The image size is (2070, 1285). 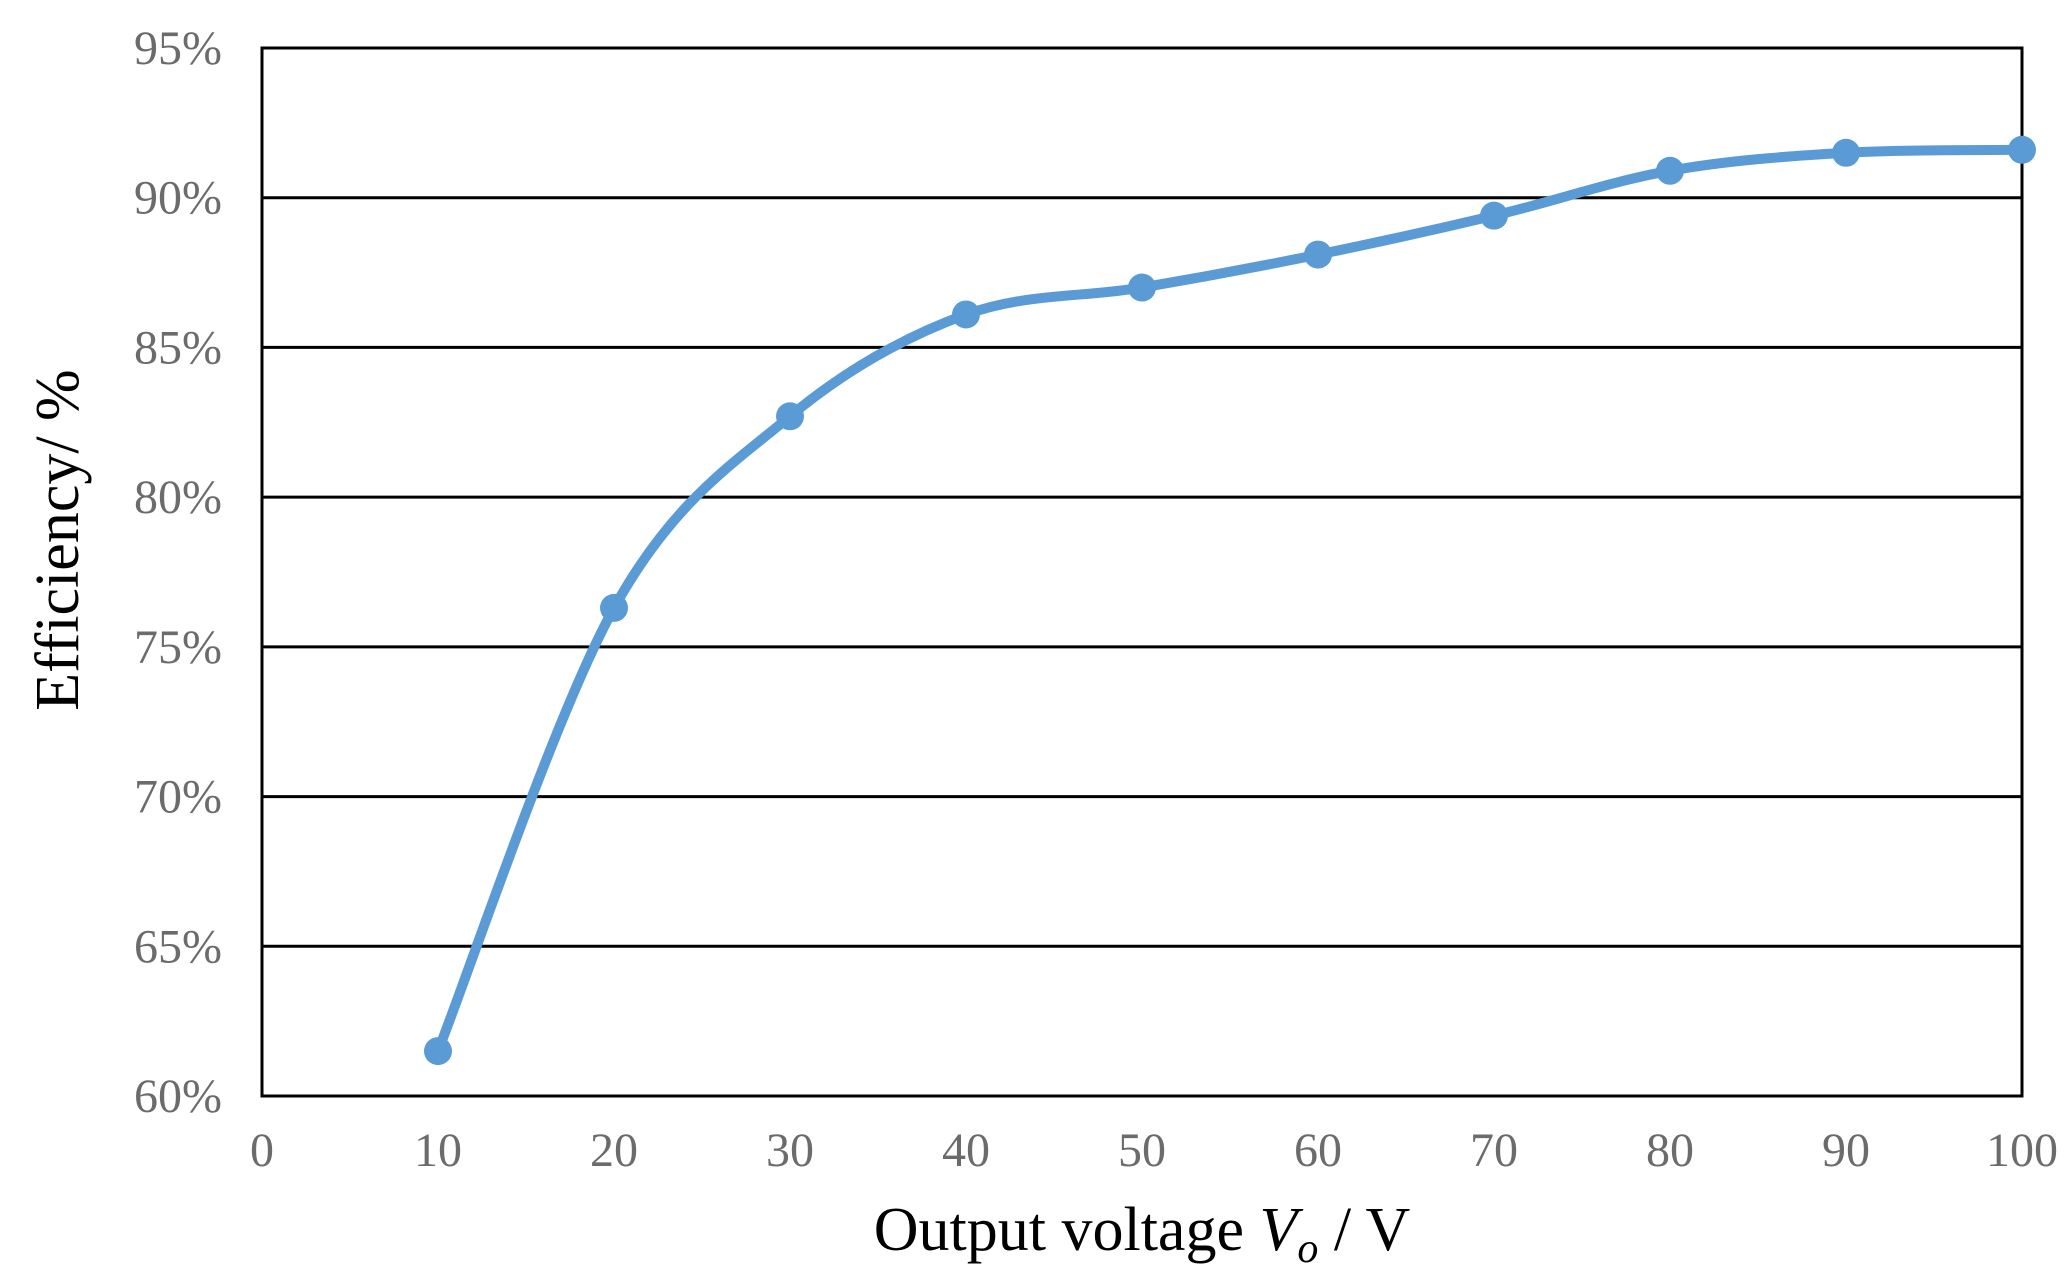 What do you see at coordinates (1364, 1230) in the screenshot?
I see `x-axis-title-suffix: / V` at bounding box center [1364, 1230].